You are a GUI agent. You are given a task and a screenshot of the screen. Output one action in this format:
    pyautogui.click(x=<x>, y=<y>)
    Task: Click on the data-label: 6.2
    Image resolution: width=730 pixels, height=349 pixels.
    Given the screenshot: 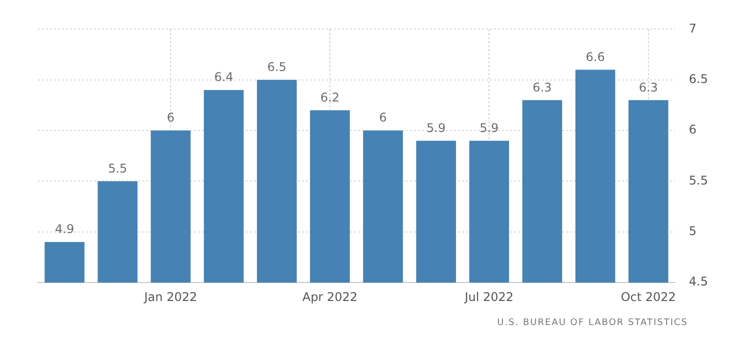 What is the action you would take?
    pyautogui.click(x=330, y=97)
    